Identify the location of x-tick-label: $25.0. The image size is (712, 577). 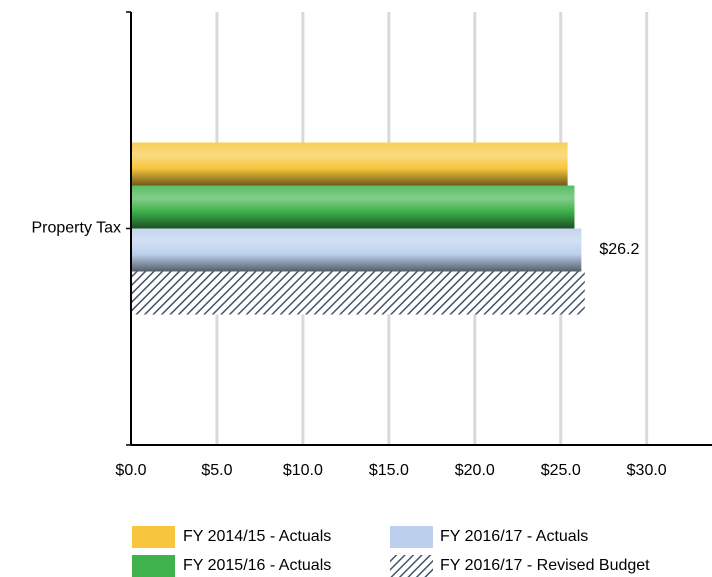
(561, 470).